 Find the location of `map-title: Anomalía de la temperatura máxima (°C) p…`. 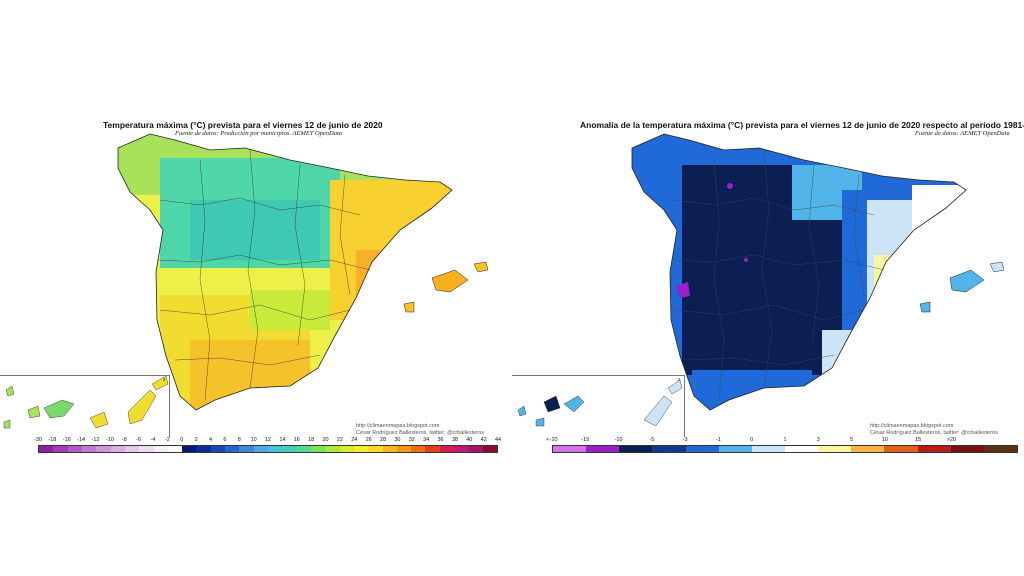

map-title: Anomalía de la temperatura máxima (°C) p… is located at coordinates (802, 125).